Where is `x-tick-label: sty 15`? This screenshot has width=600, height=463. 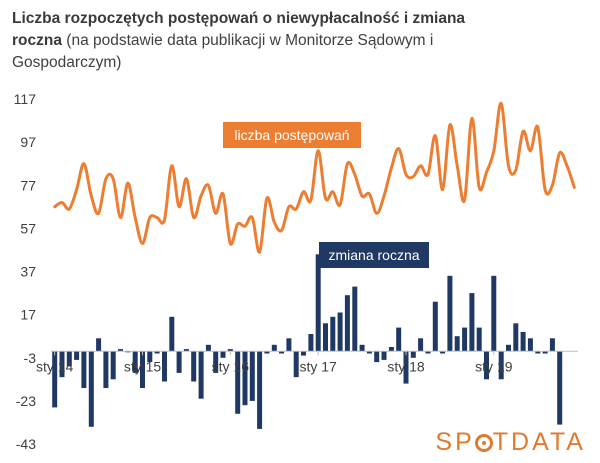
x-tick-label: sty 15 is located at coordinates (143, 366).